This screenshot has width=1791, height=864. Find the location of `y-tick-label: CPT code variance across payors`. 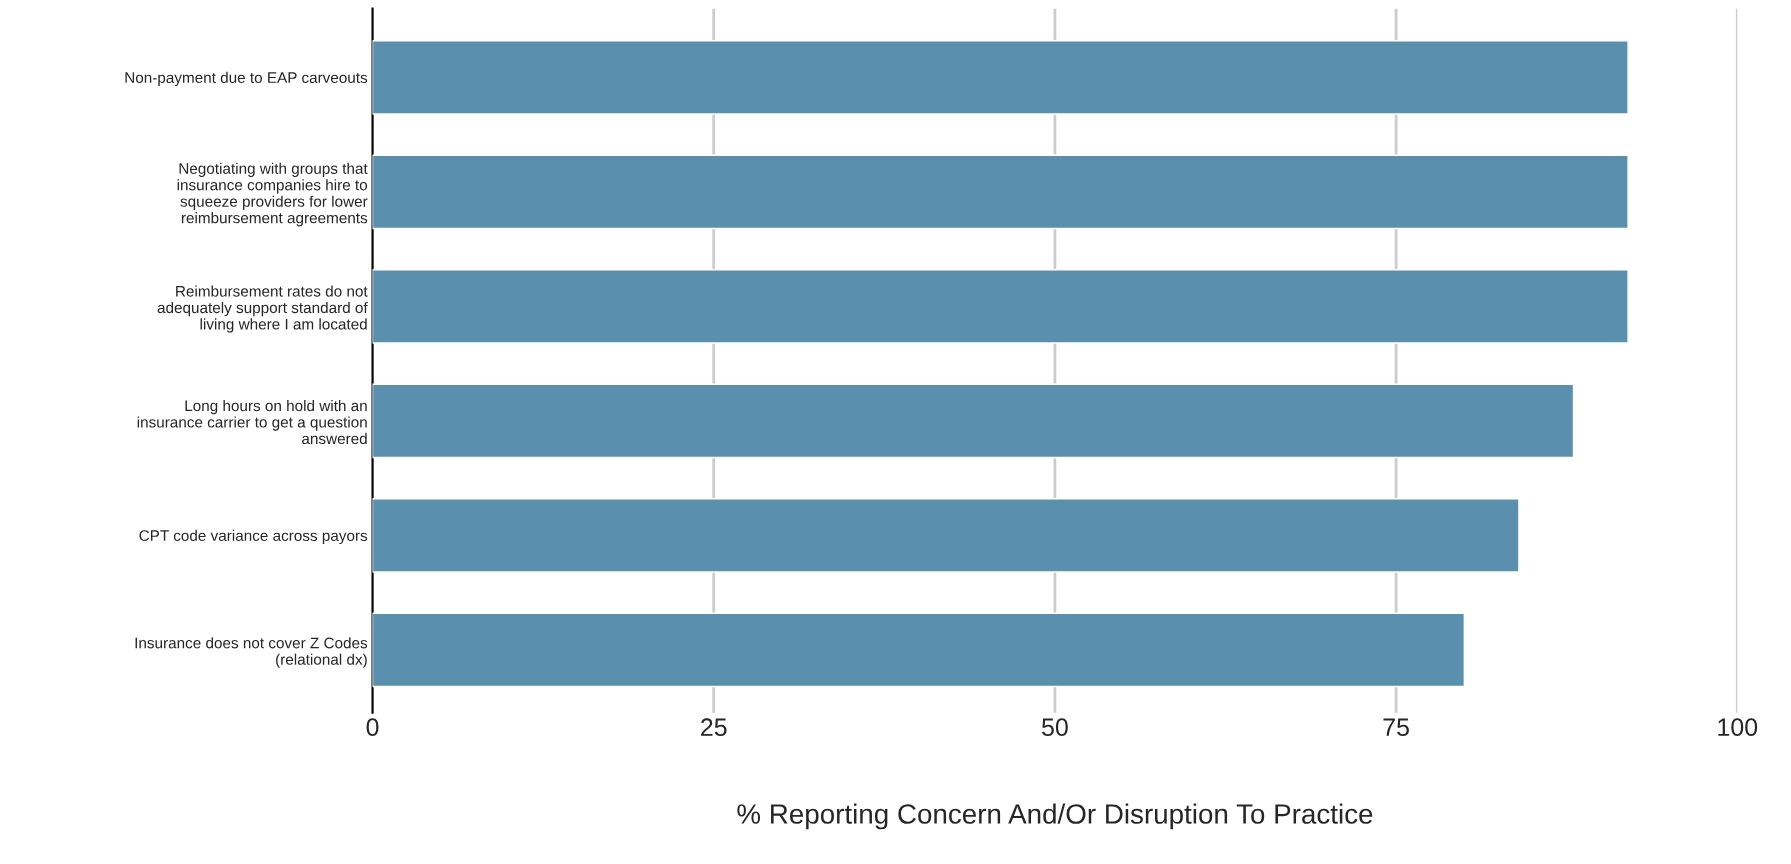

y-tick-label: CPT code variance across payors is located at coordinates (253, 537).